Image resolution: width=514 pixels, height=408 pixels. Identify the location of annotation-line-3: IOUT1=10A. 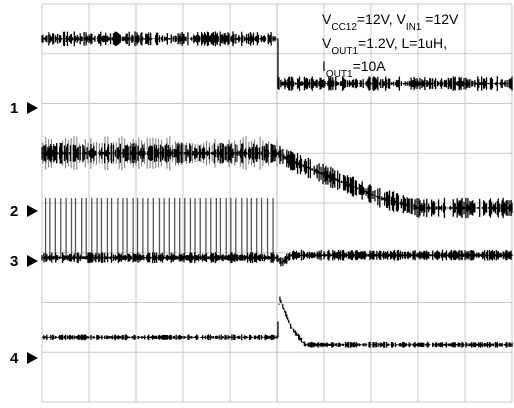
(354, 69).